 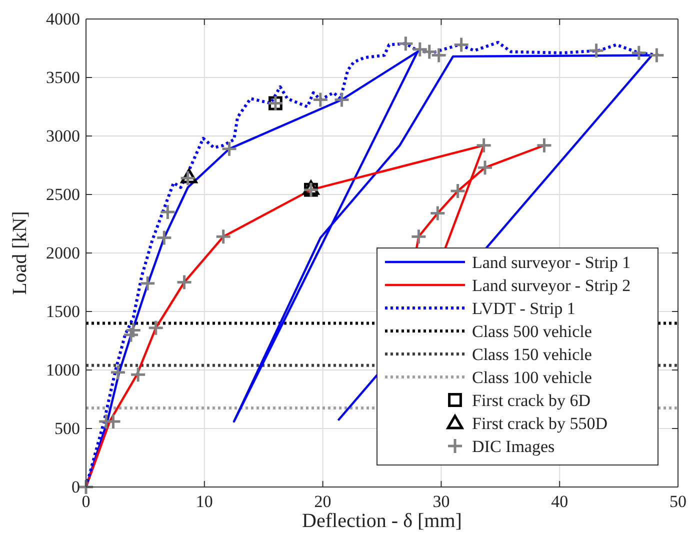 What do you see at coordinates (67, 428) in the screenshot?
I see `y-tick-label: 500` at bounding box center [67, 428].